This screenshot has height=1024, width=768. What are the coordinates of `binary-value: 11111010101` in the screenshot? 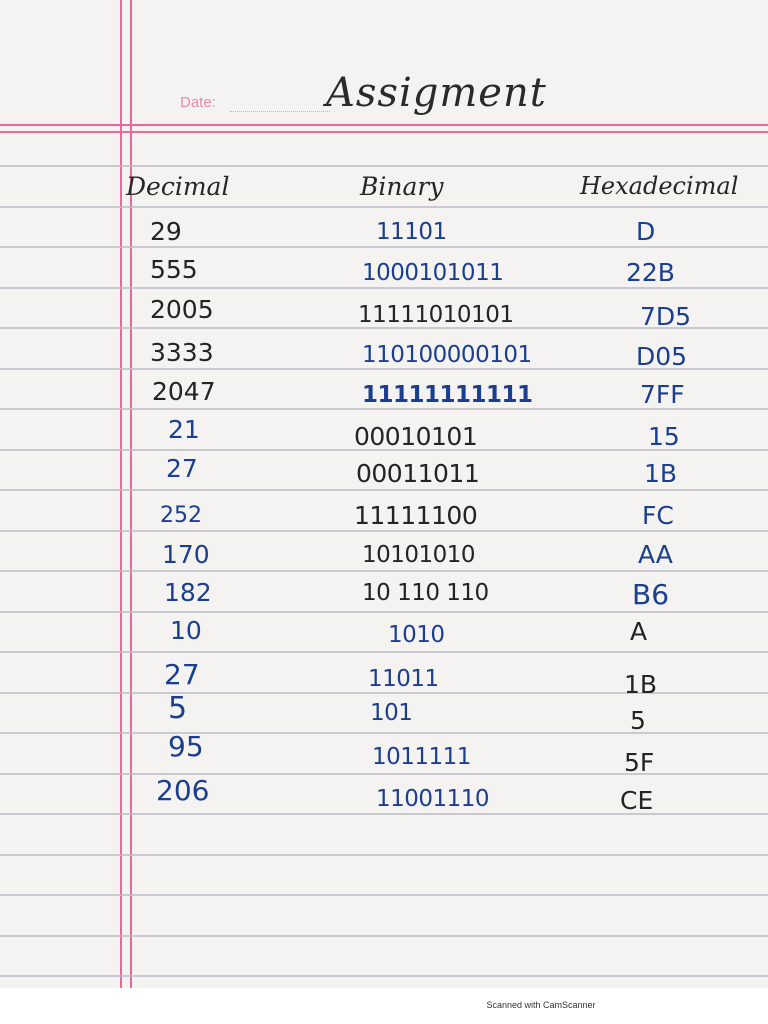 It's located at (436, 315).